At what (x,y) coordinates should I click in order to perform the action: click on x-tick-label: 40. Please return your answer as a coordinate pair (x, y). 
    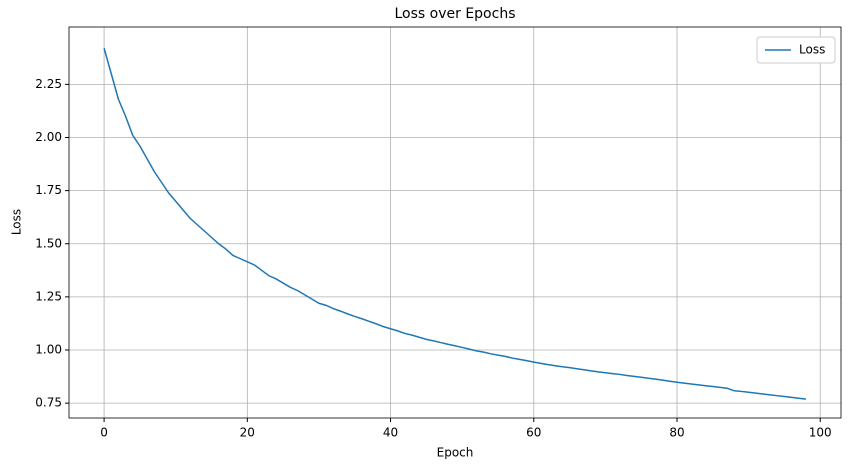
    Looking at the image, I should click on (390, 433).